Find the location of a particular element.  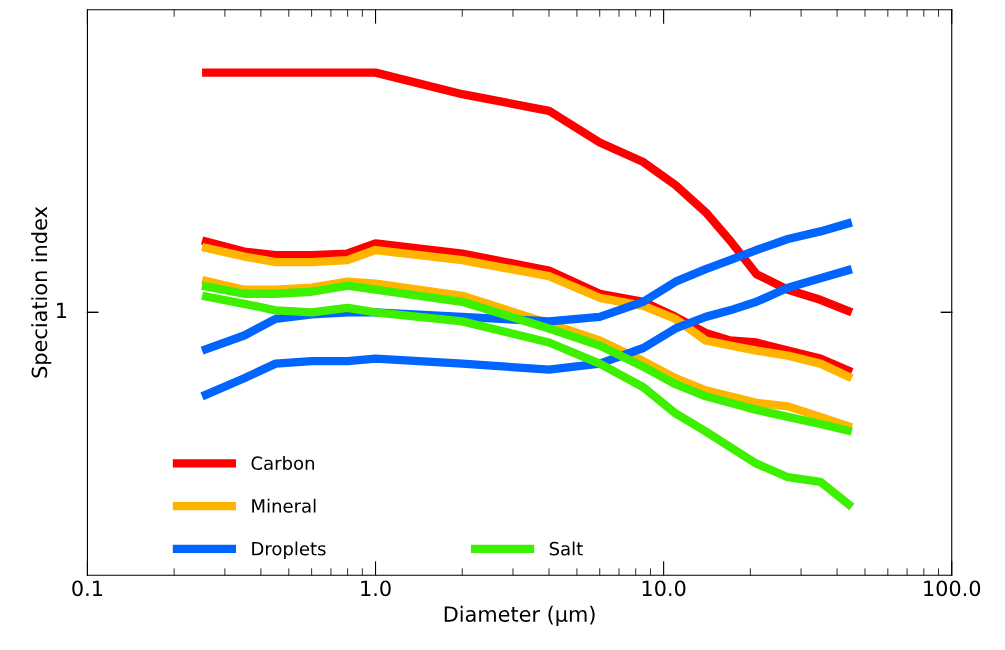

x-tick-label: 1.0 is located at coordinates (376, 588).